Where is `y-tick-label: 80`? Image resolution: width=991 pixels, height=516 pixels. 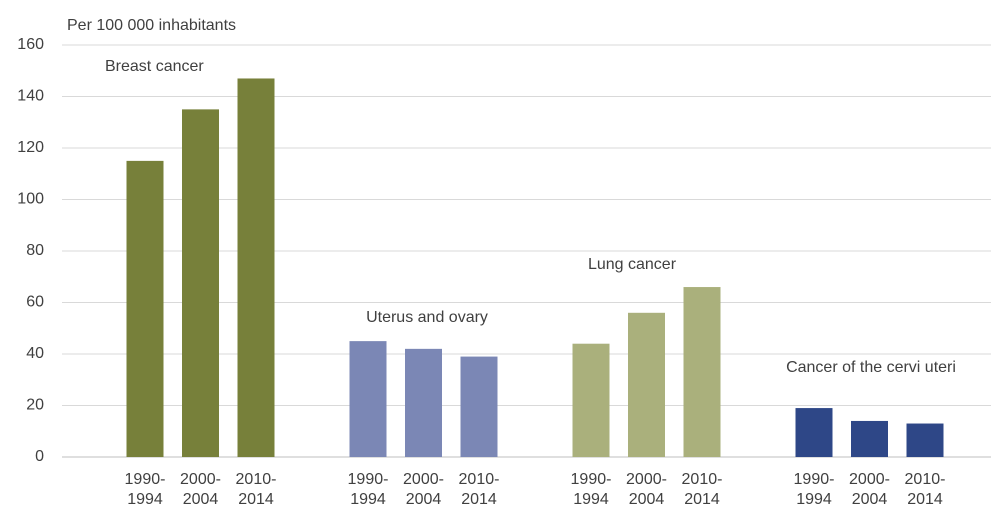
y-tick-label: 80 is located at coordinates (35, 250).